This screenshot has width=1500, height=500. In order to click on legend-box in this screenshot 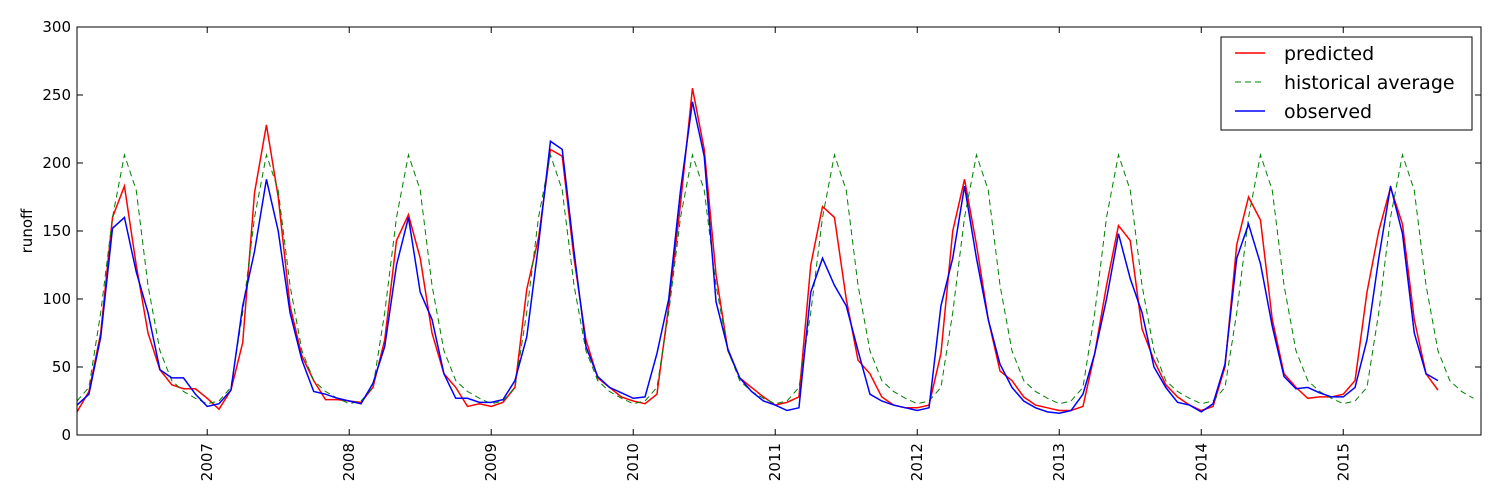, I will do `click(1346, 83)`.